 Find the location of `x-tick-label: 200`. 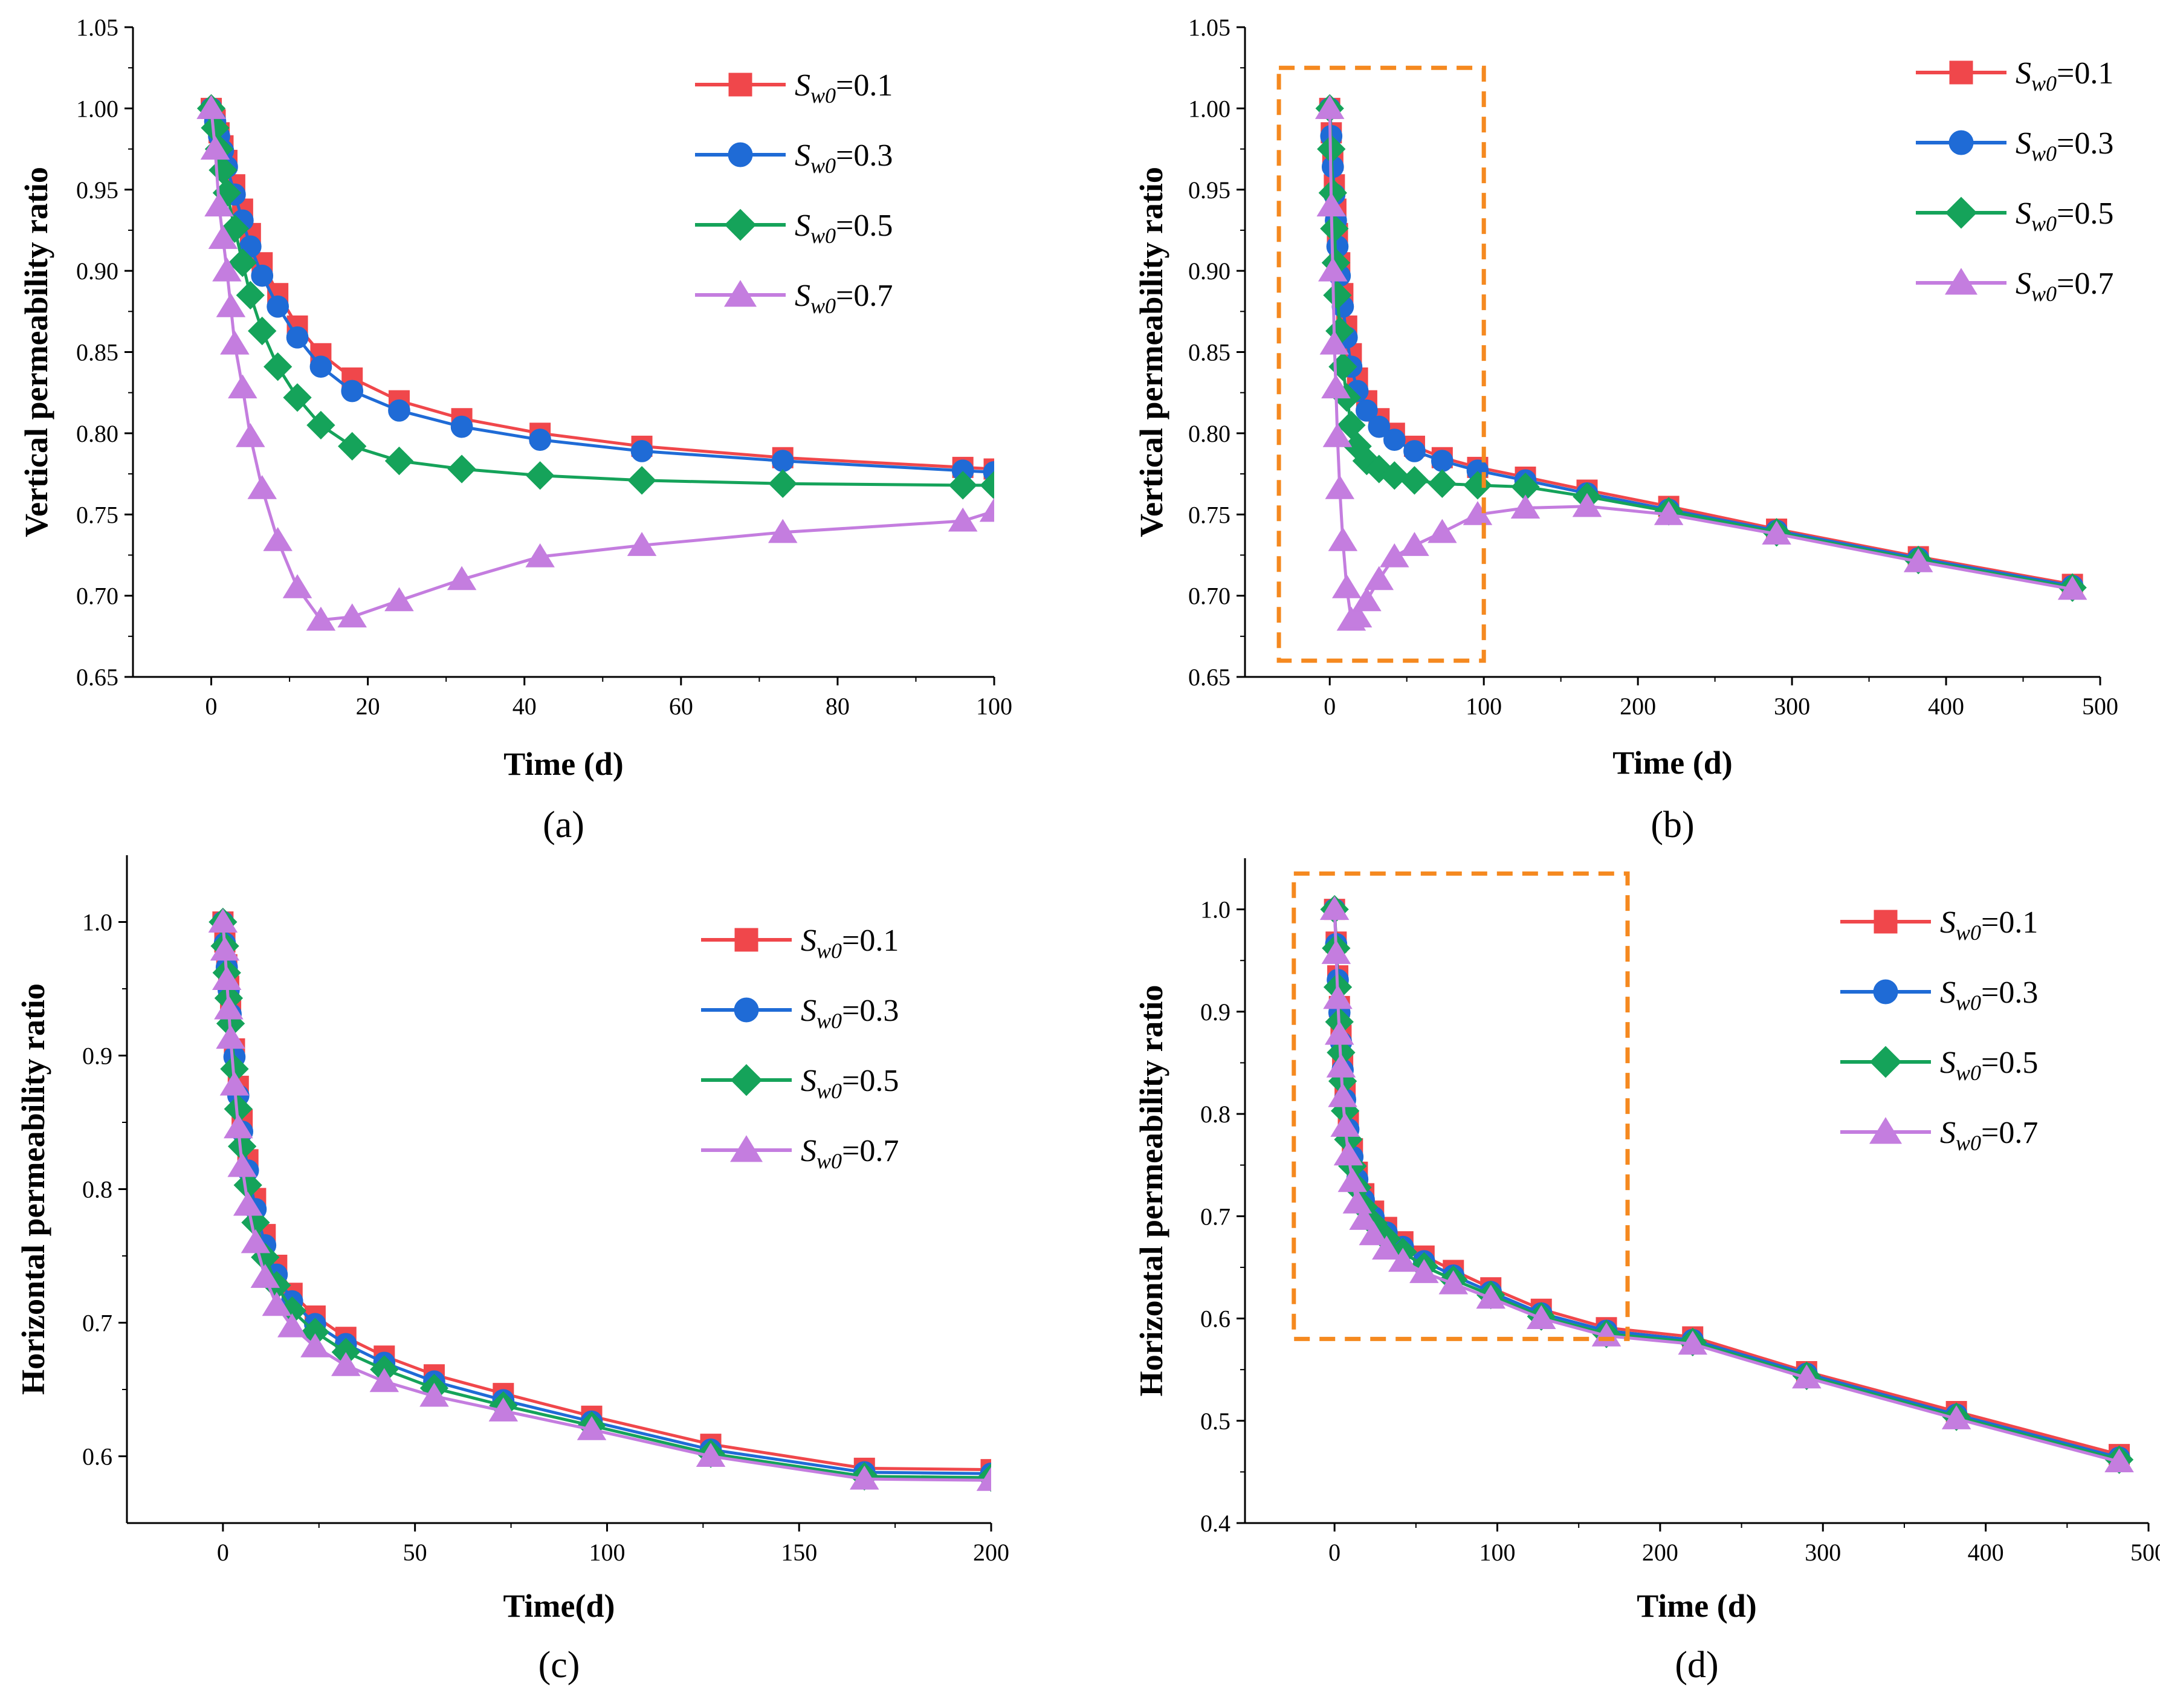

x-tick-label: 200 is located at coordinates (1638, 706).